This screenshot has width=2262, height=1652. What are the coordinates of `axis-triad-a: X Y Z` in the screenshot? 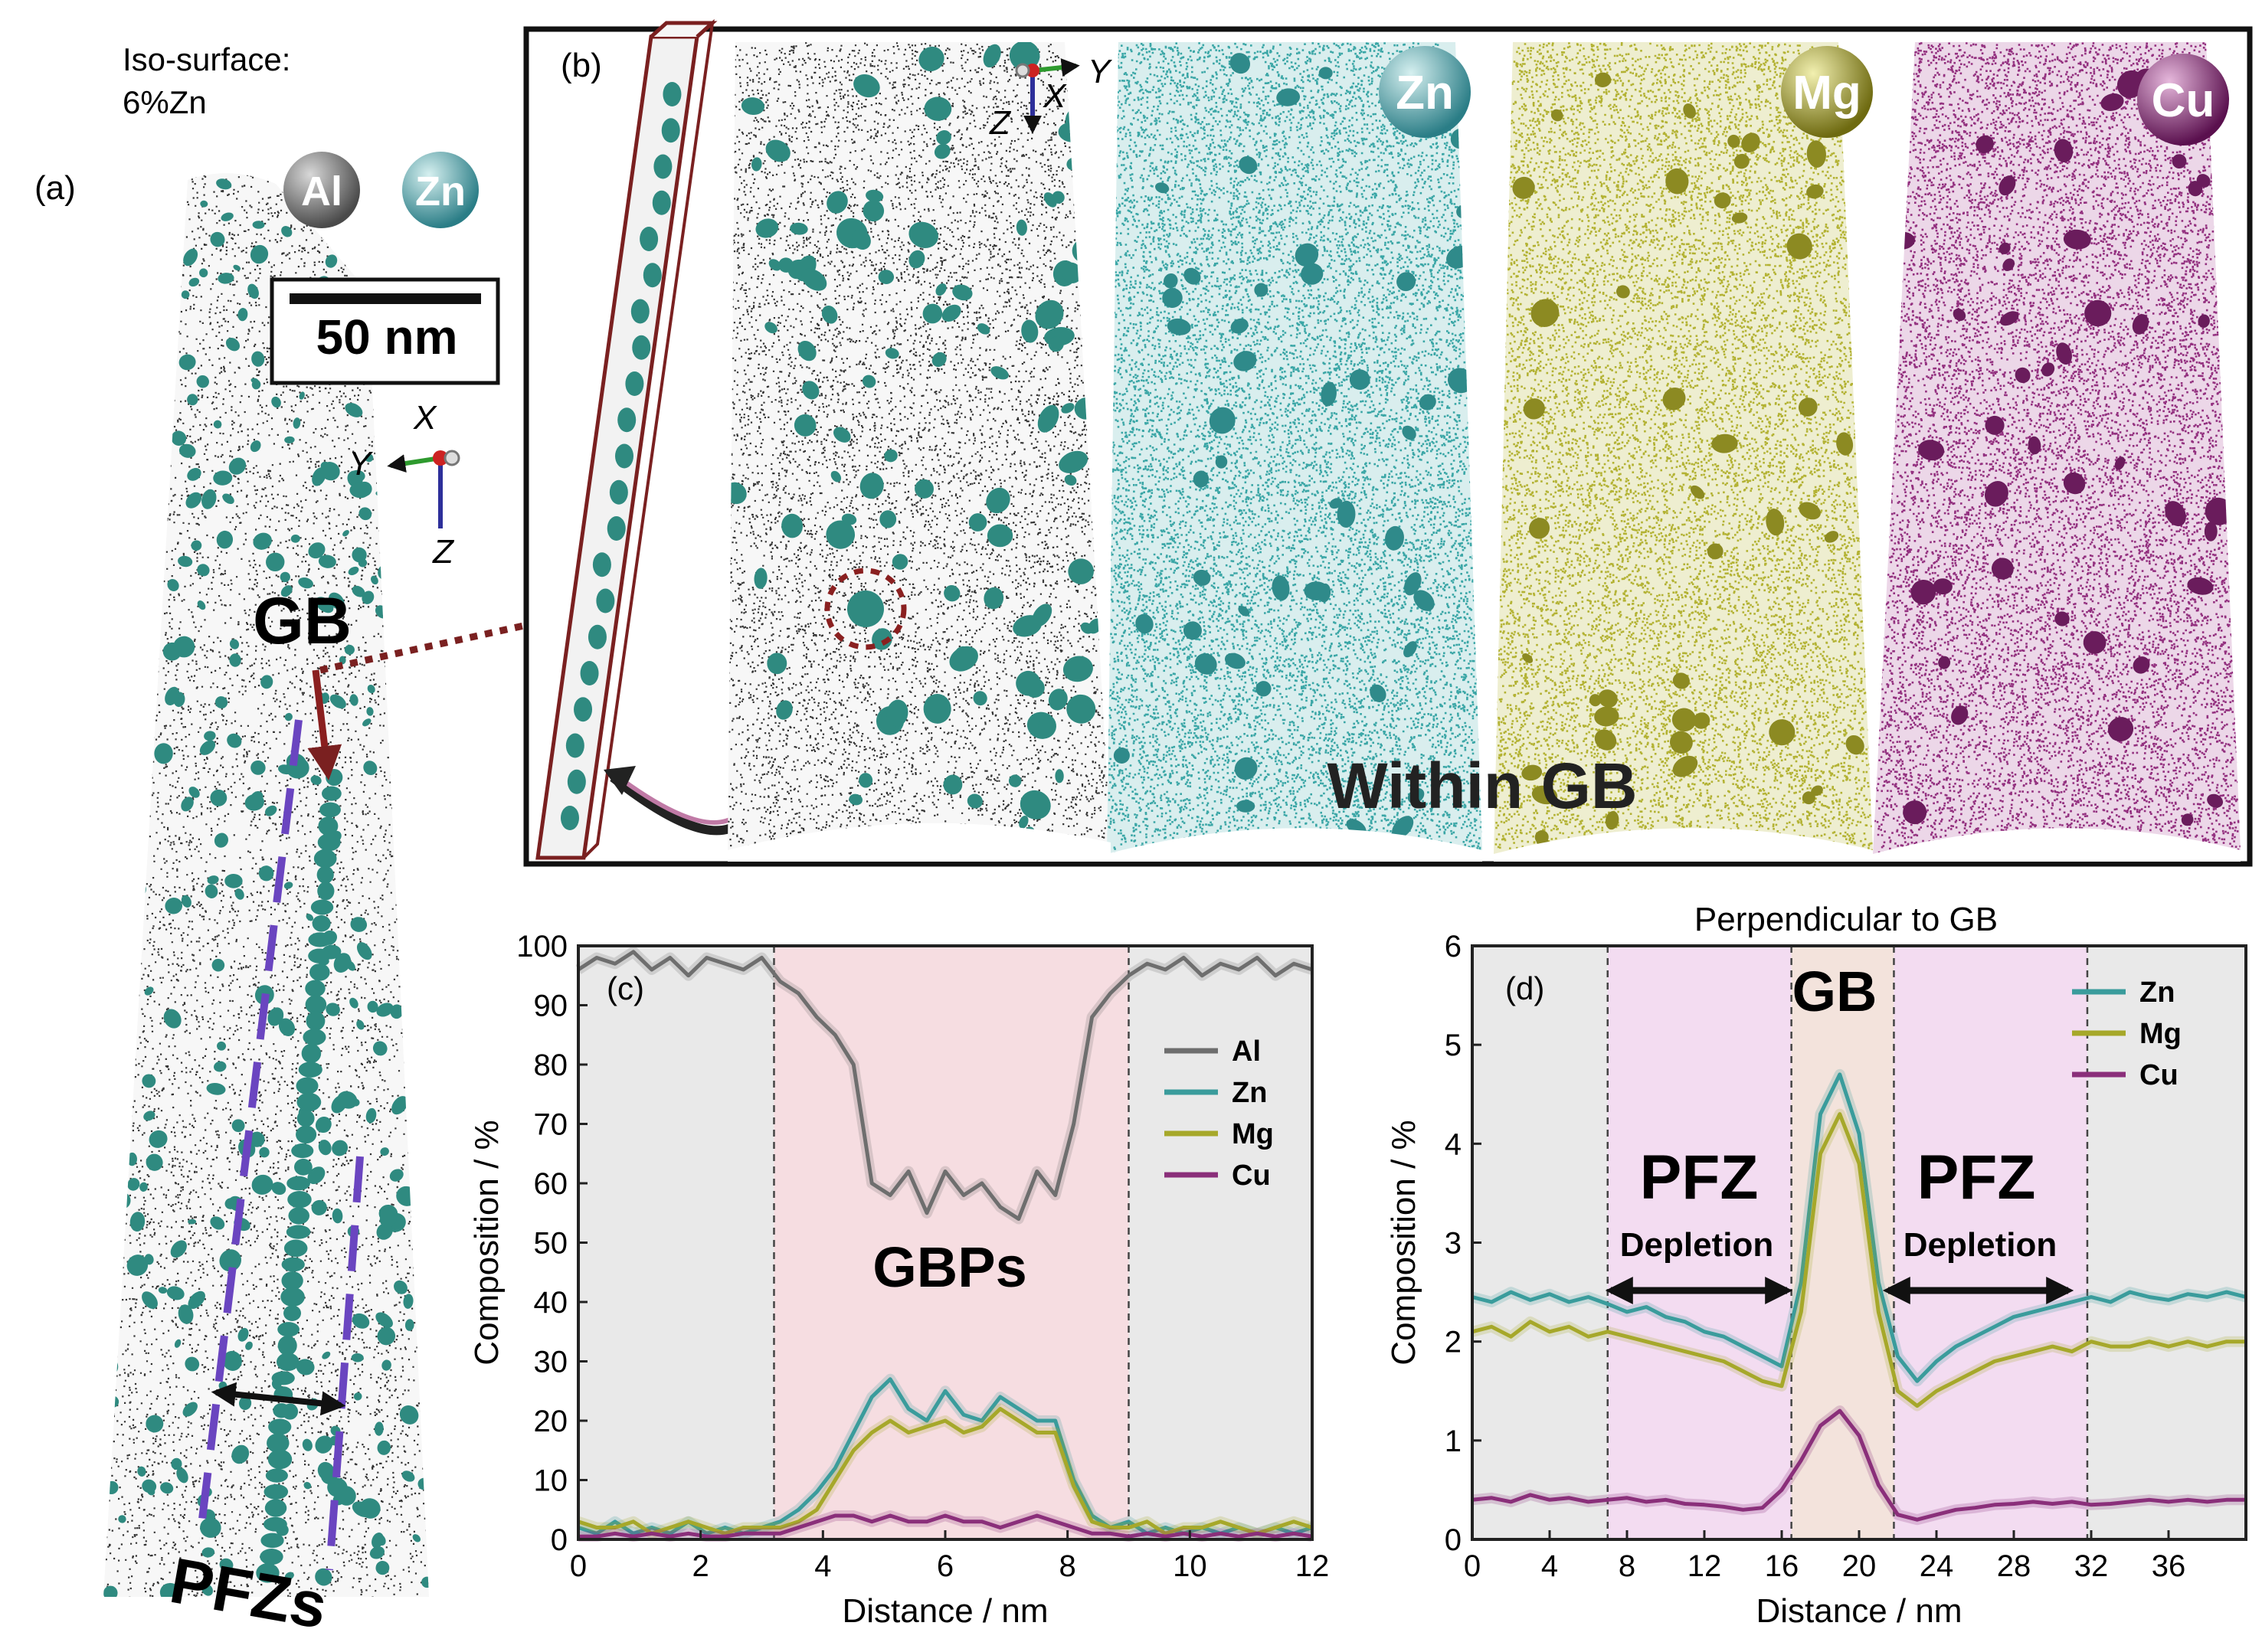 It's located at (405, 485).